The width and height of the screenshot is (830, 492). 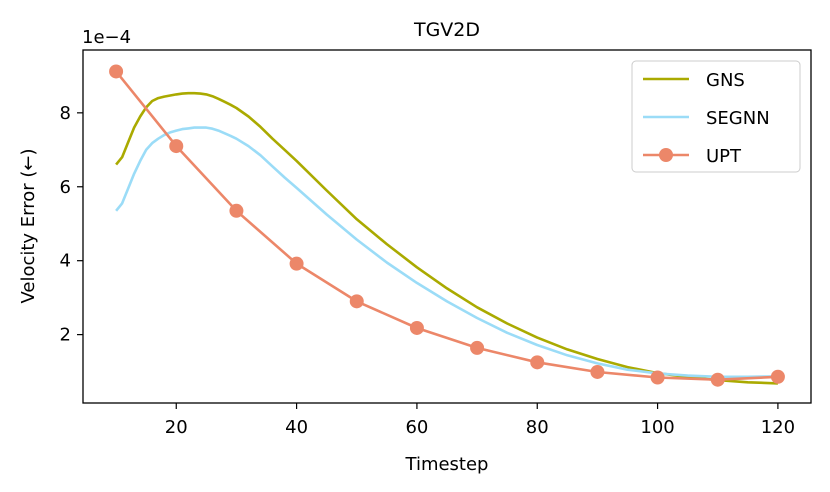 What do you see at coordinates (537, 427) in the screenshot?
I see `x-tick-label: 80` at bounding box center [537, 427].